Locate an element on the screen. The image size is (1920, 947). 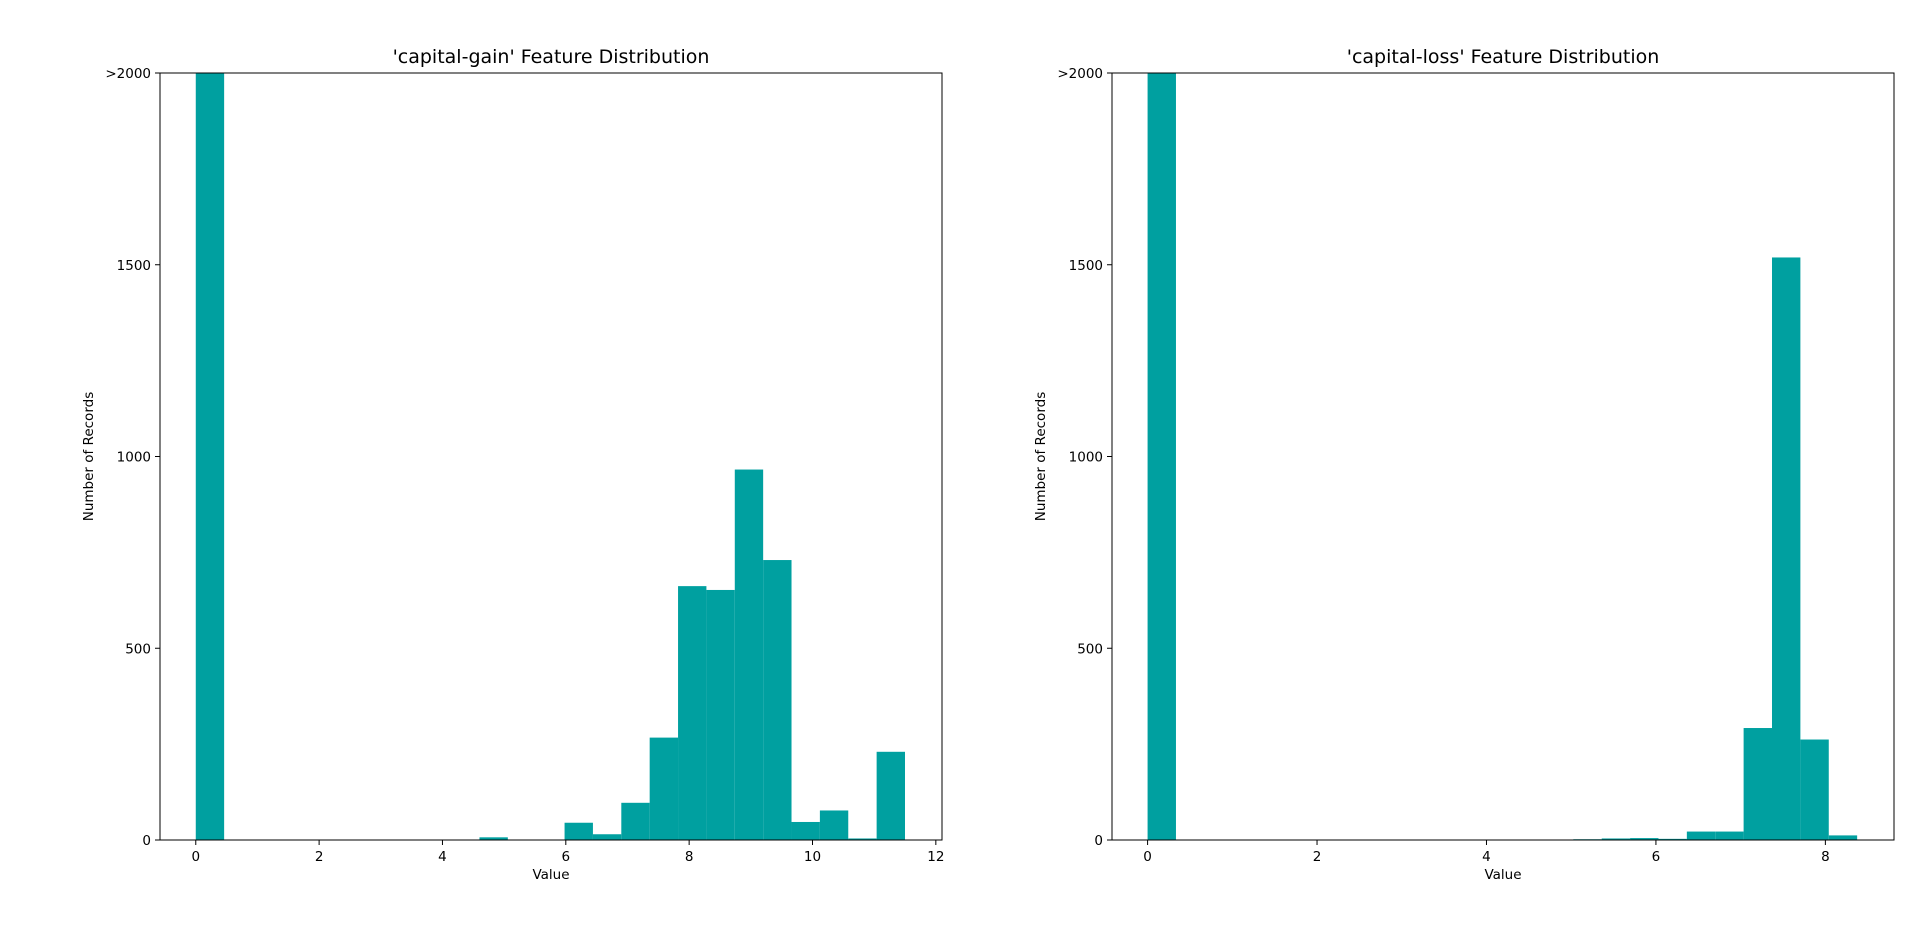
x-axis-ticks: 0 2 4 6 8 is located at coordinates (1486, 852).